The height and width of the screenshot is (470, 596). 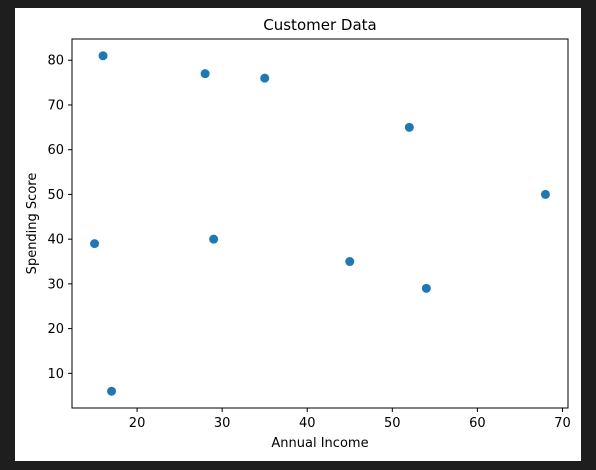 What do you see at coordinates (55, 105) in the screenshot?
I see `y-tick-label-6: 70` at bounding box center [55, 105].